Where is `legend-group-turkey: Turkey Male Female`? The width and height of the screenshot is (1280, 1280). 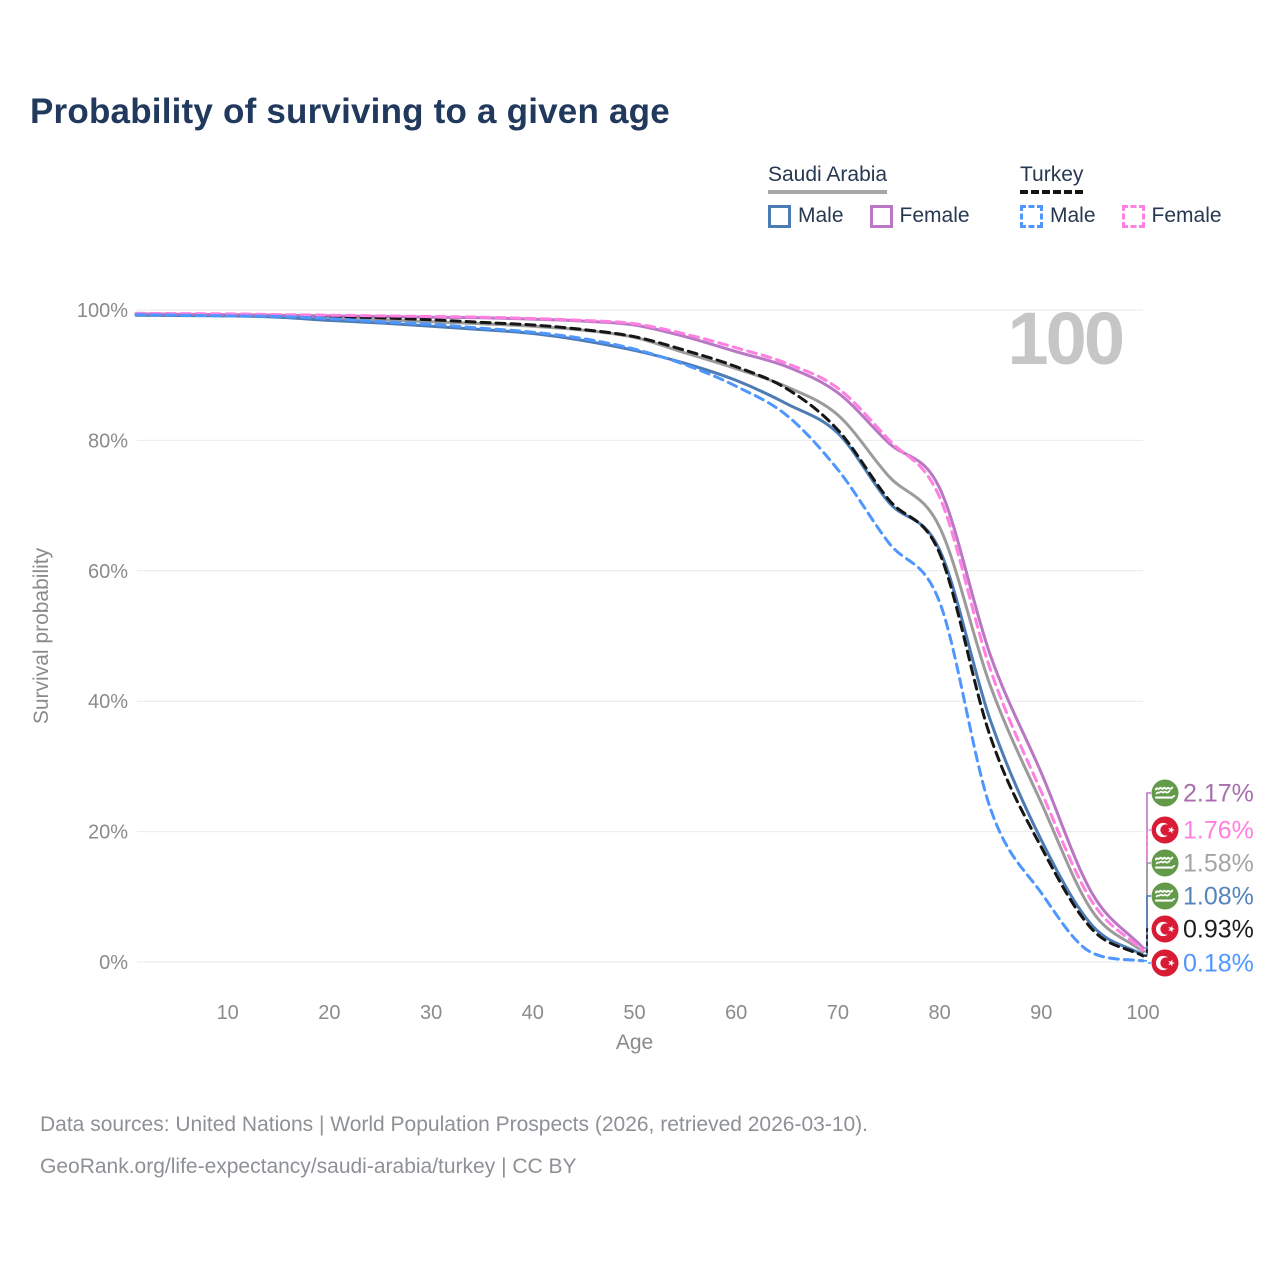
legend-group-turkey: Turkey Male Female is located at coordinates (1121, 195).